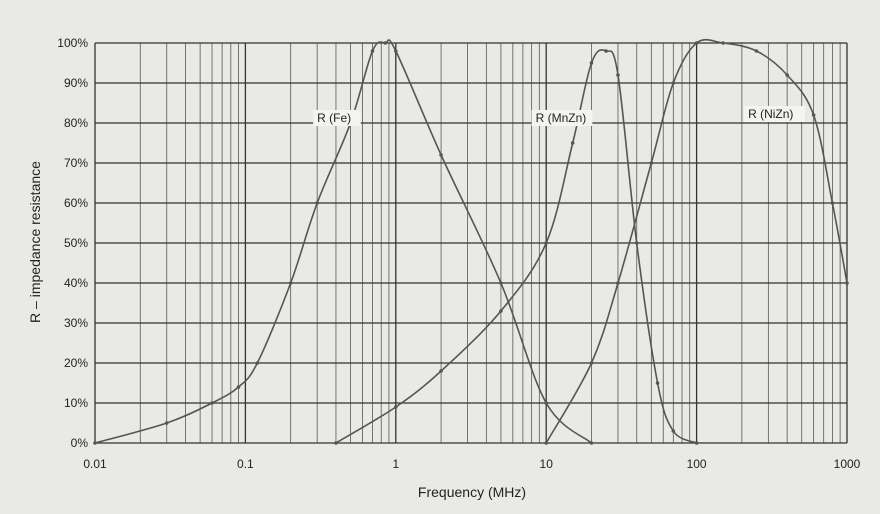 The image size is (880, 514). I want to click on y-tick-label: 90%, so click(76, 83).